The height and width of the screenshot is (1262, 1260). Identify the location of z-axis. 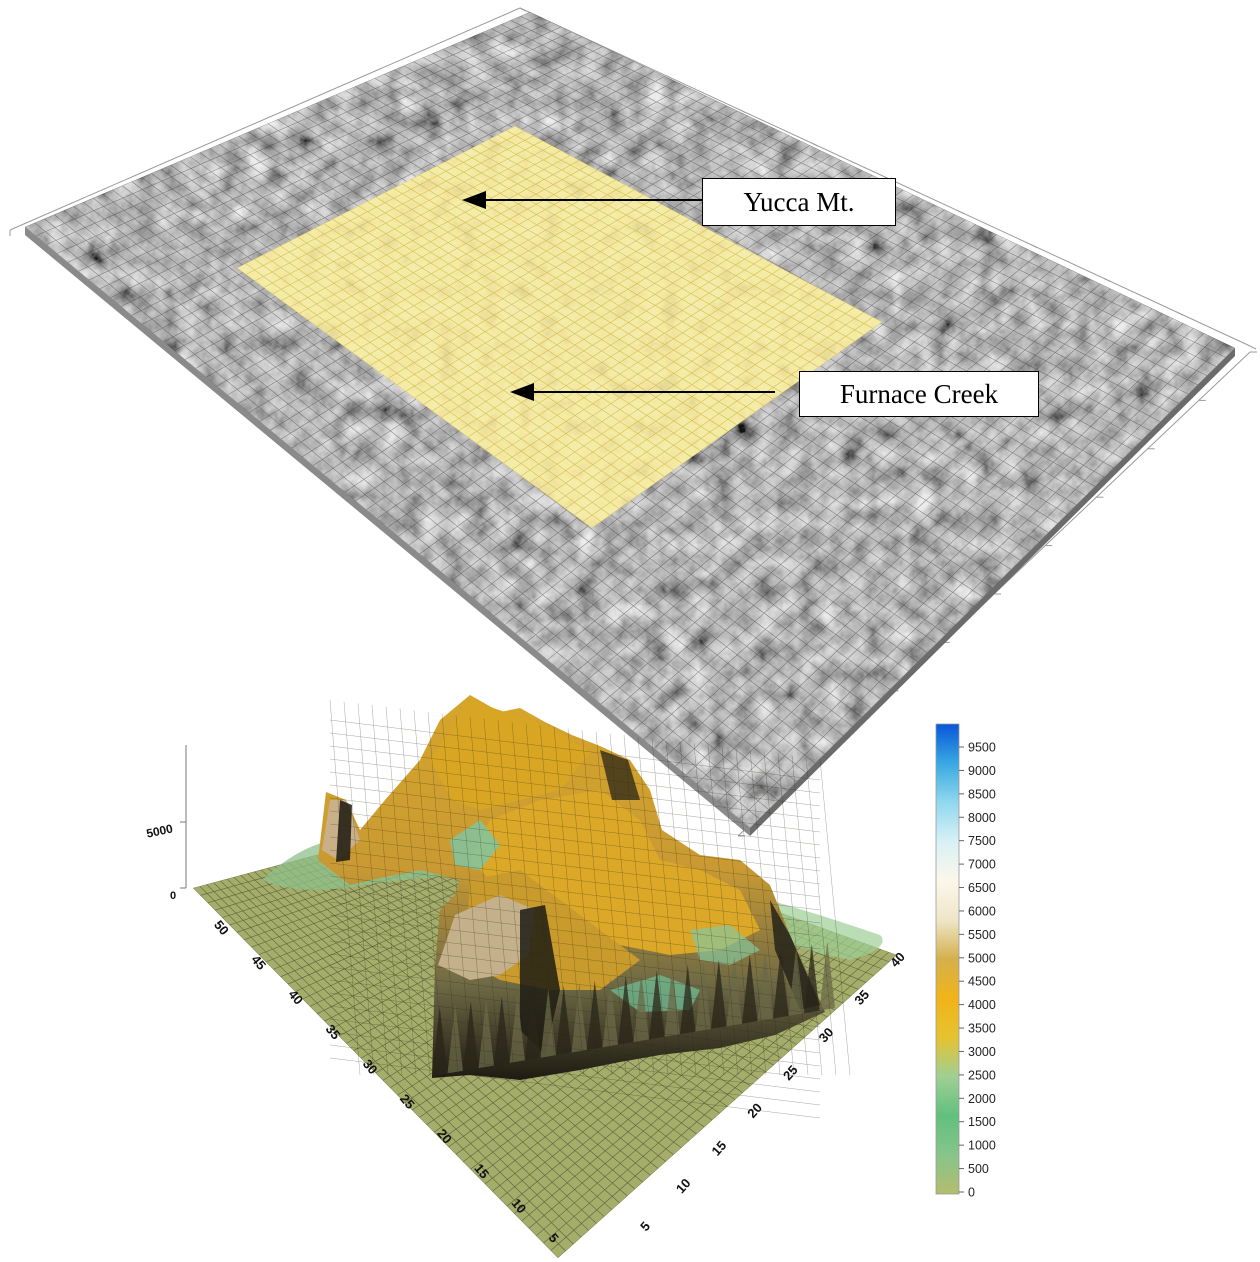
(183, 817).